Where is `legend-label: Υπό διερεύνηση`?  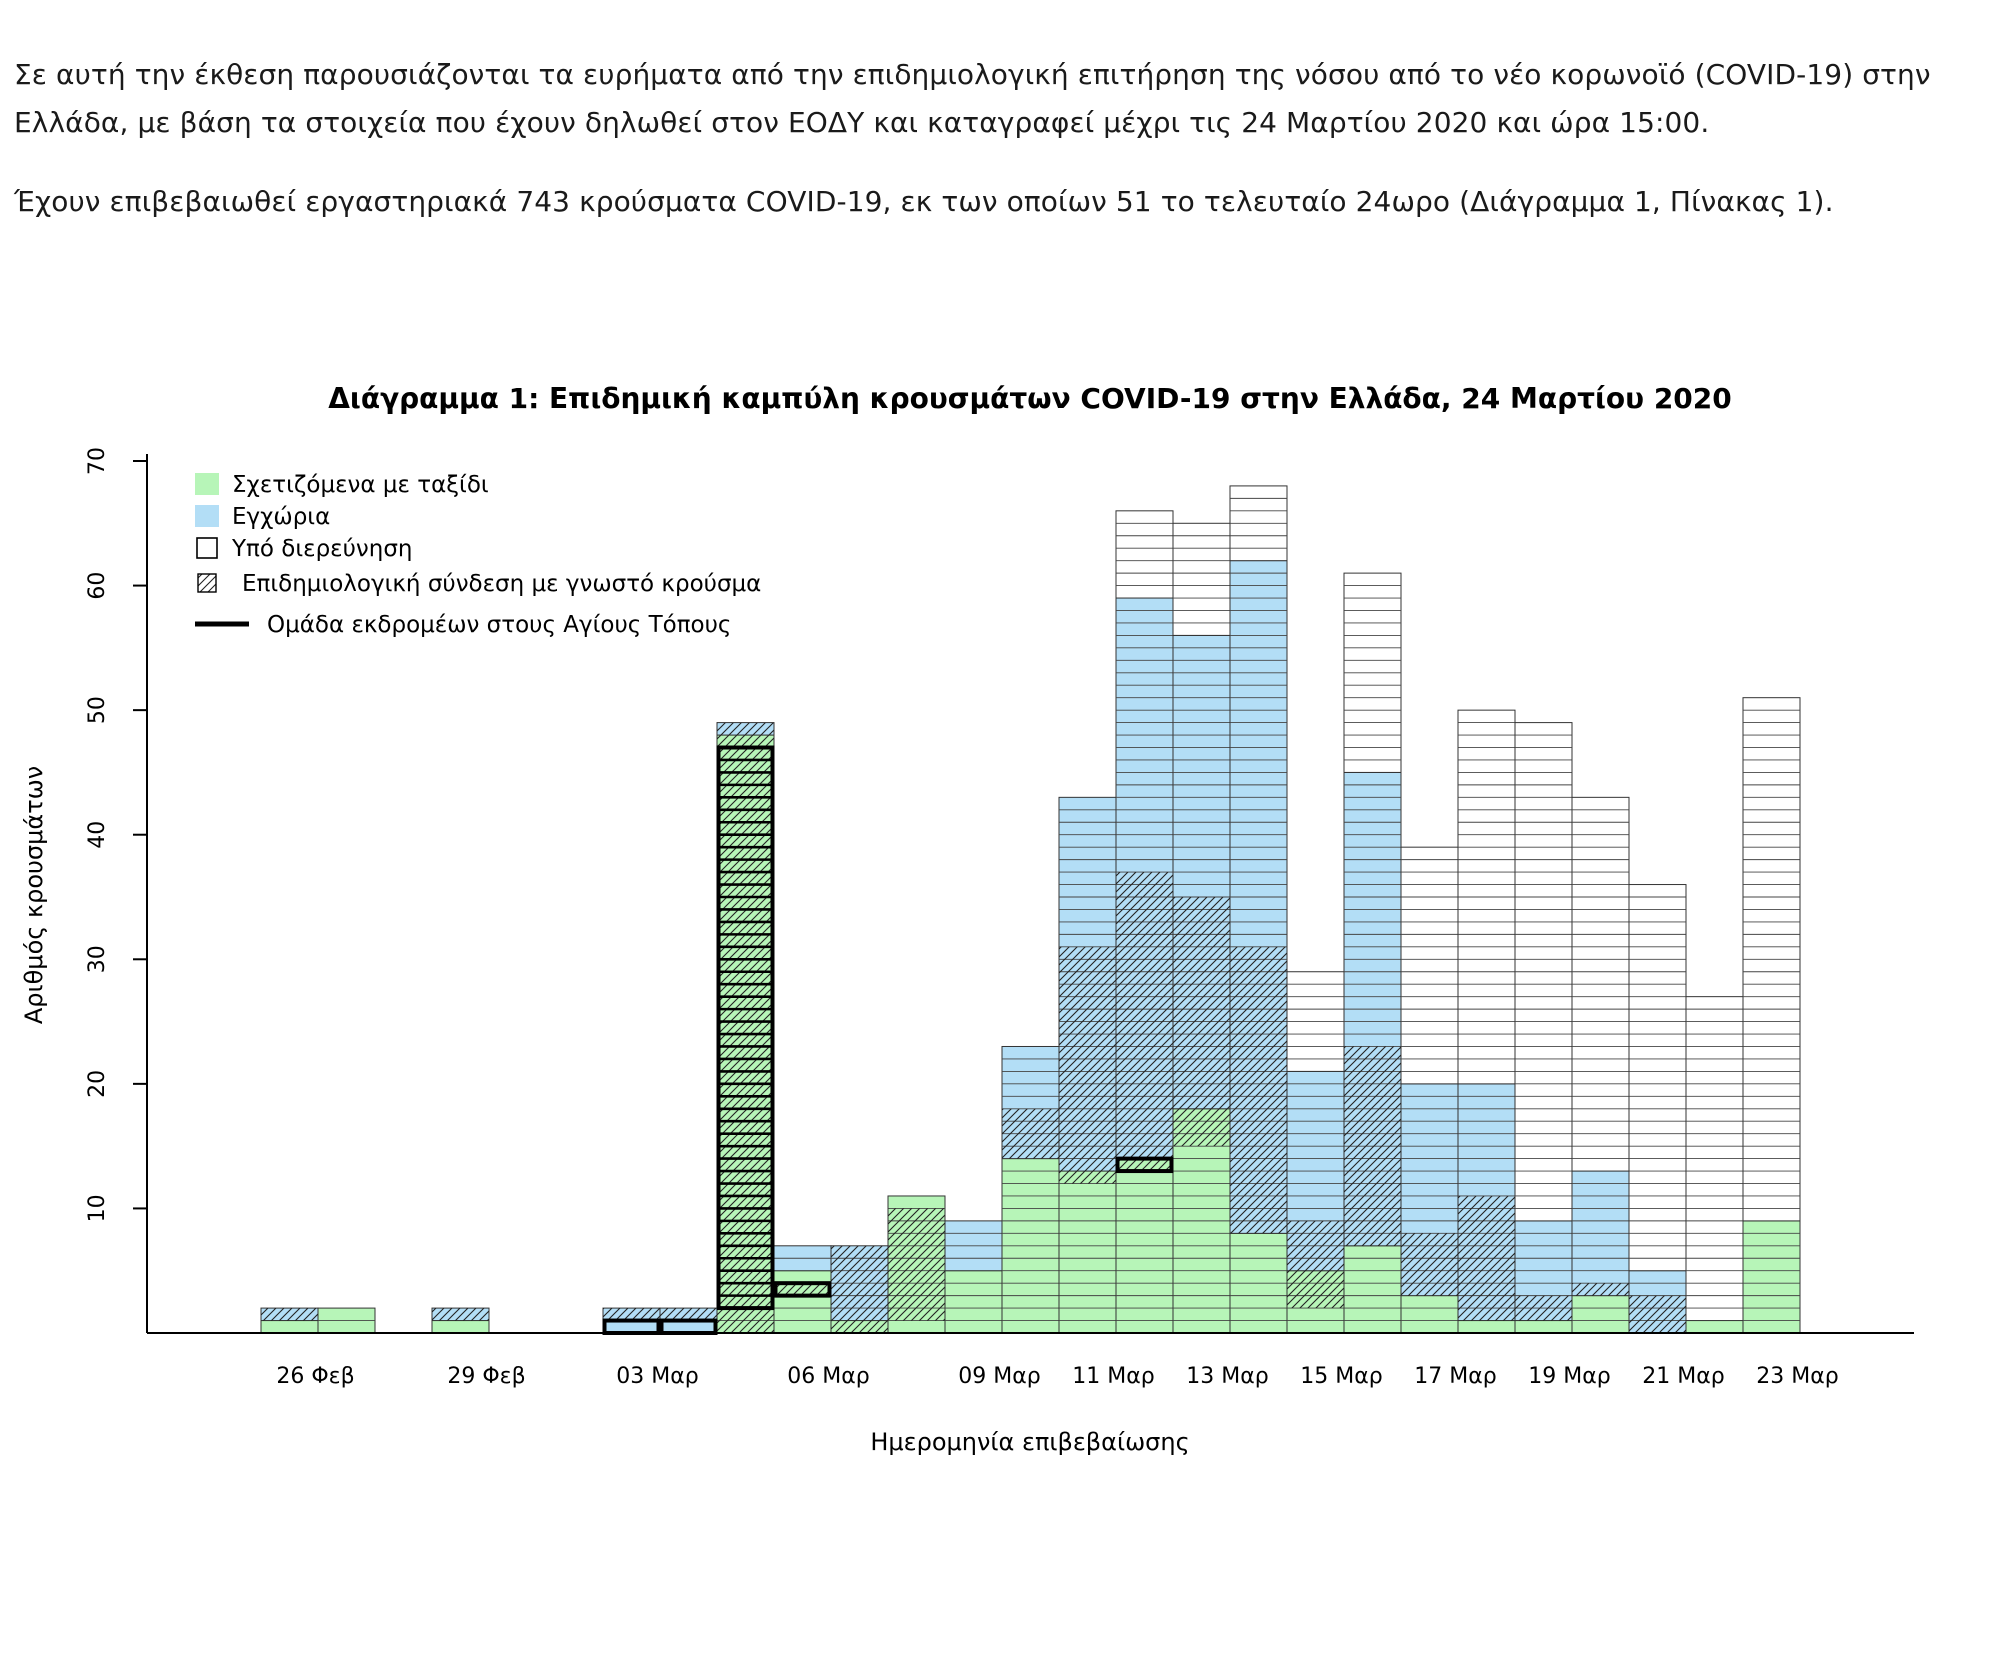 legend-label: Υπό διερεύνηση is located at coordinates (322, 549).